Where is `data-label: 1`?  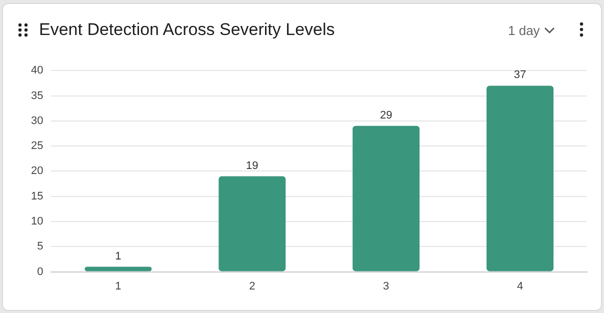
data-label: 1 is located at coordinates (118, 256).